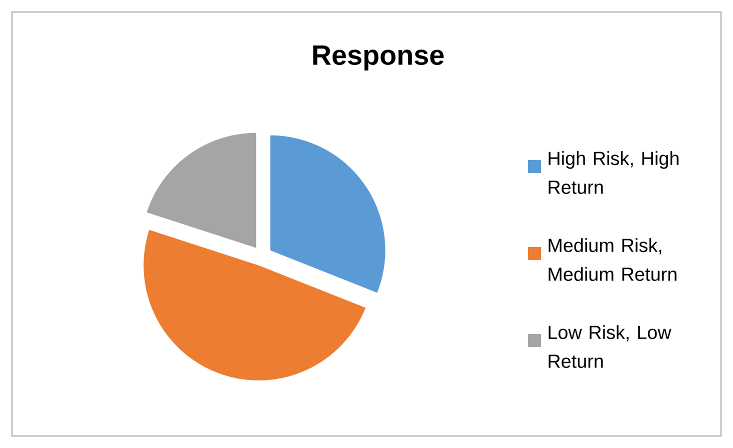  I want to click on chart-title: Response, so click(378, 58).